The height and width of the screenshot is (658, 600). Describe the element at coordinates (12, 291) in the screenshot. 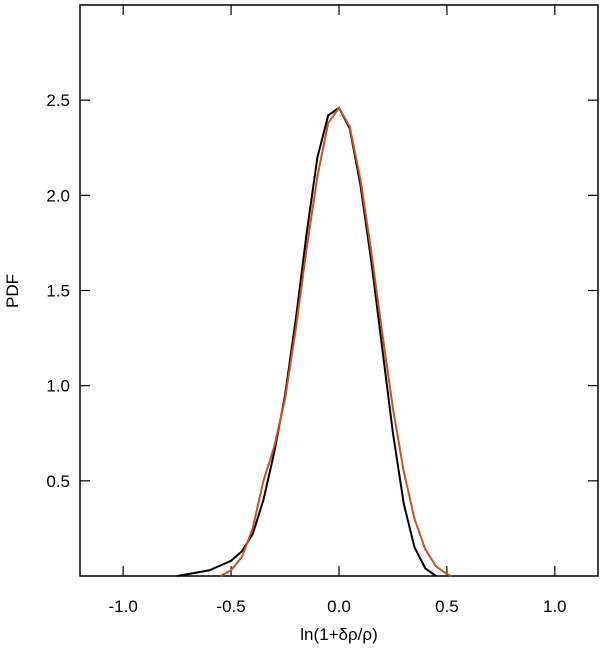

I see `y-axis-label: PDF` at that location.